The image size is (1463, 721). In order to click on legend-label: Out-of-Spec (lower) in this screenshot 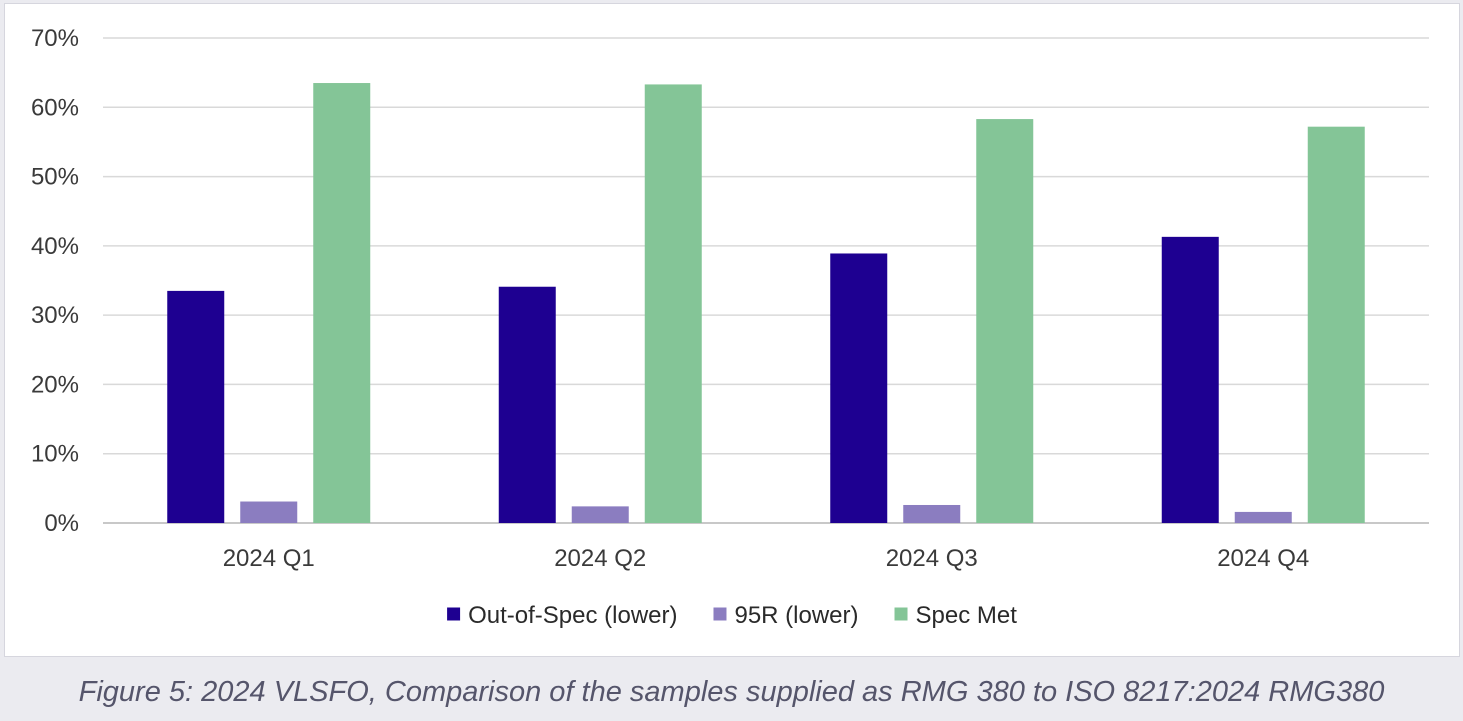, I will do `click(572, 615)`.